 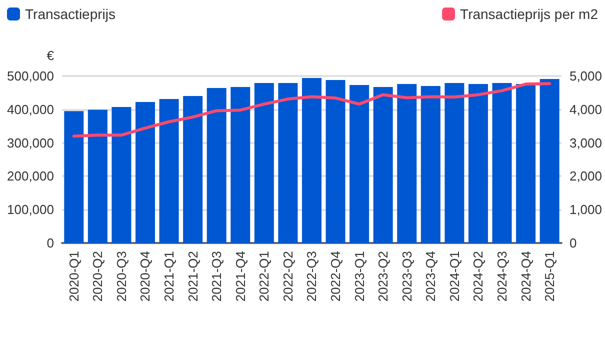 What do you see at coordinates (312, 276) in the screenshot?
I see `x-tick-label: 2022-Q3` at bounding box center [312, 276].